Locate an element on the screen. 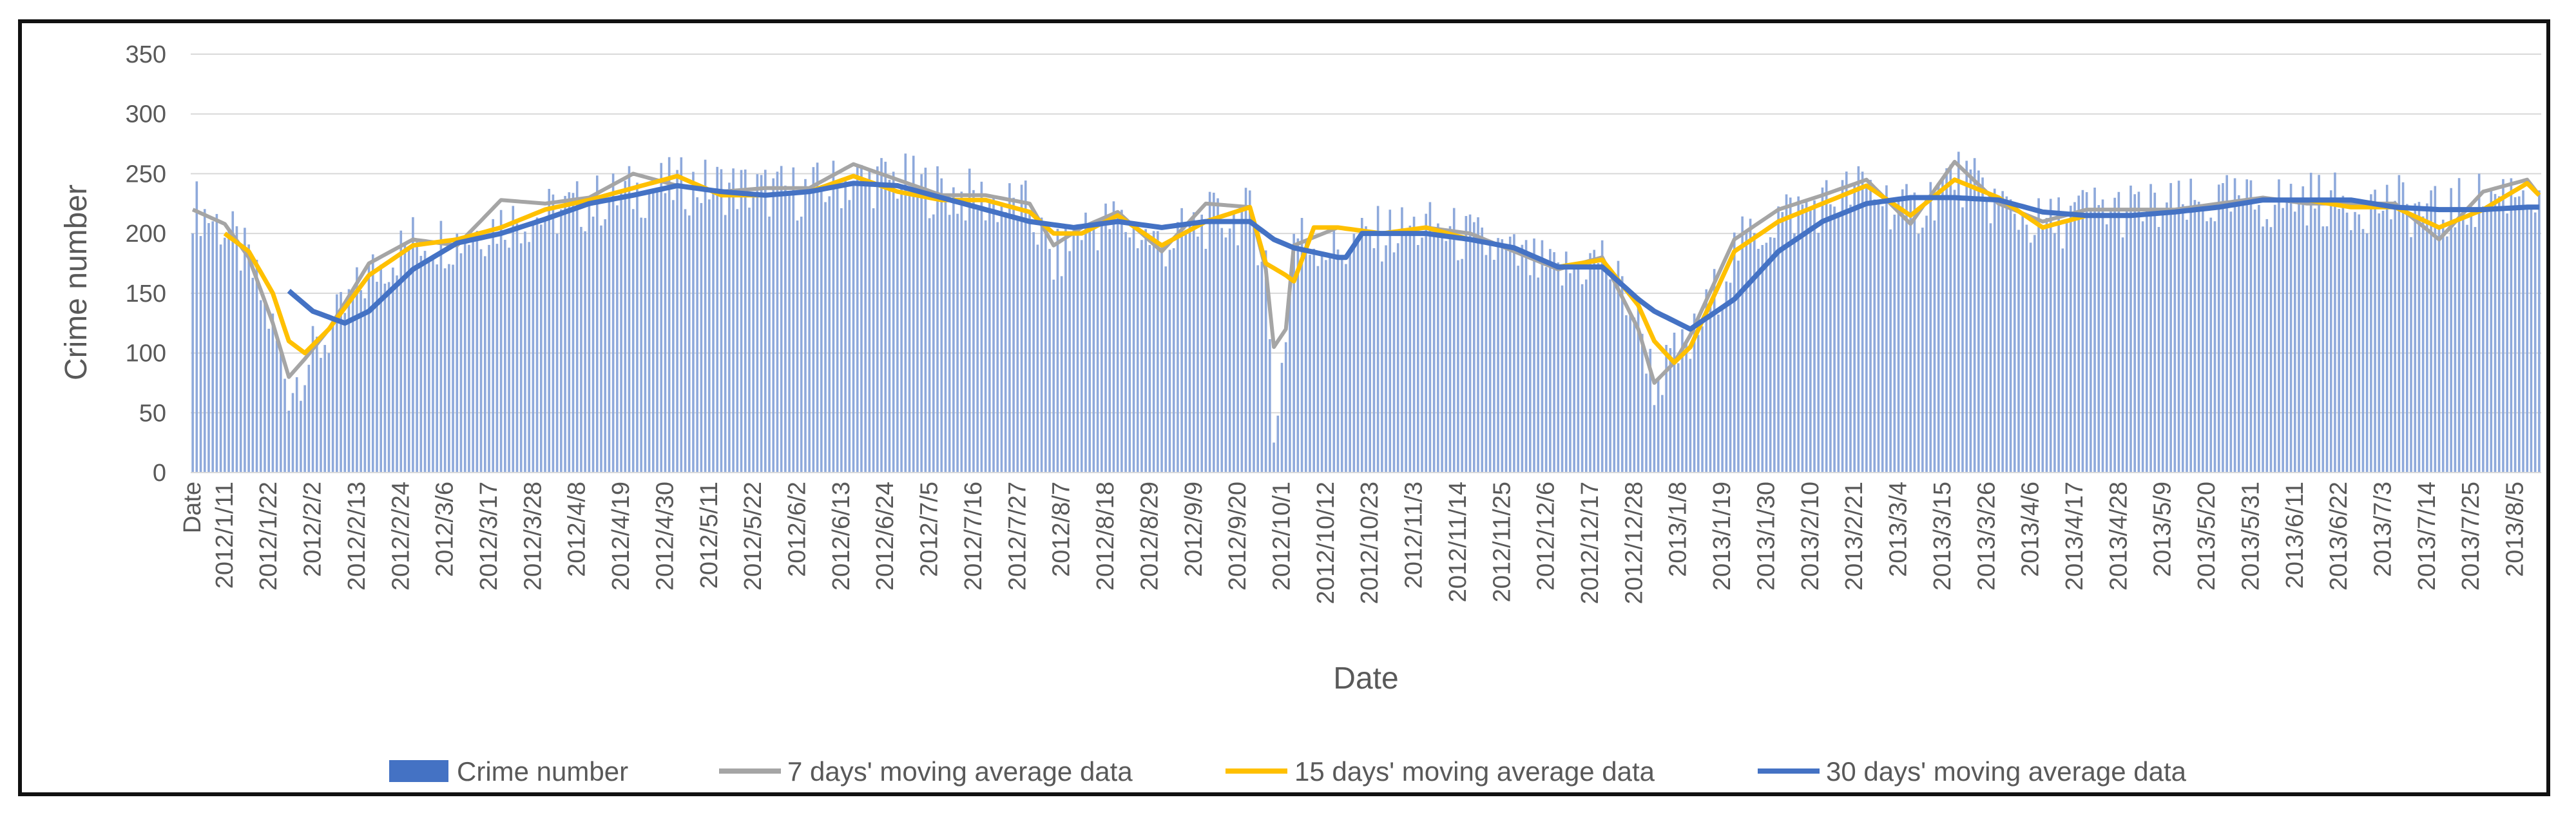 The image size is (2576, 822). x-tick-label: Date is located at coordinates (193, 507).